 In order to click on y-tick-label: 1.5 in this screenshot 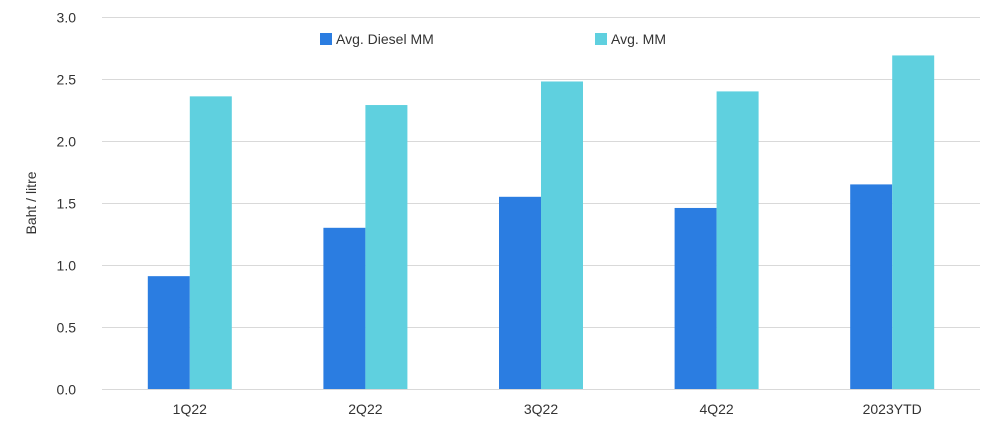, I will do `click(67, 204)`.